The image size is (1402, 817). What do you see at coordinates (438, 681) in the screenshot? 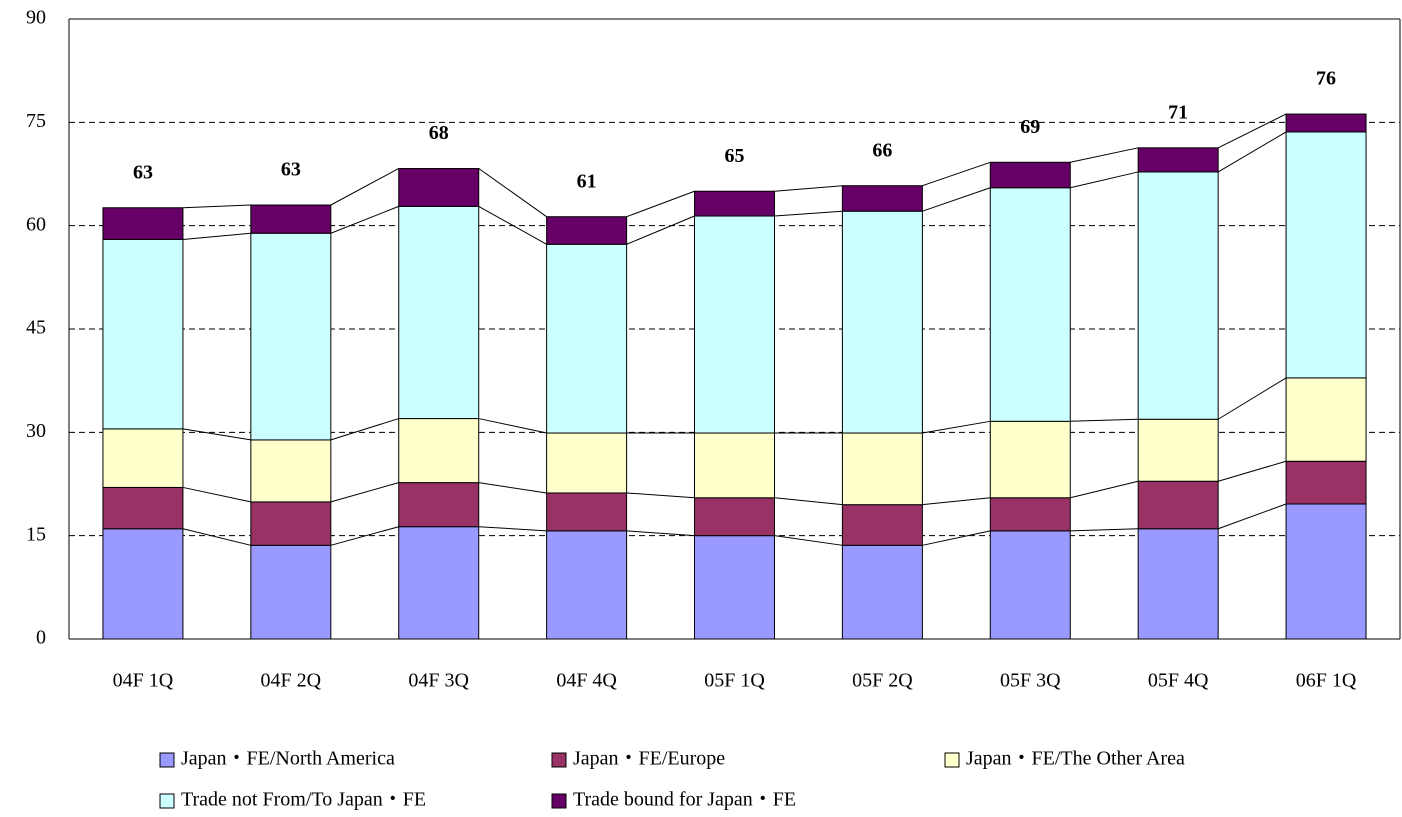
I see `x-tick-label: 04F 3Q` at bounding box center [438, 681].